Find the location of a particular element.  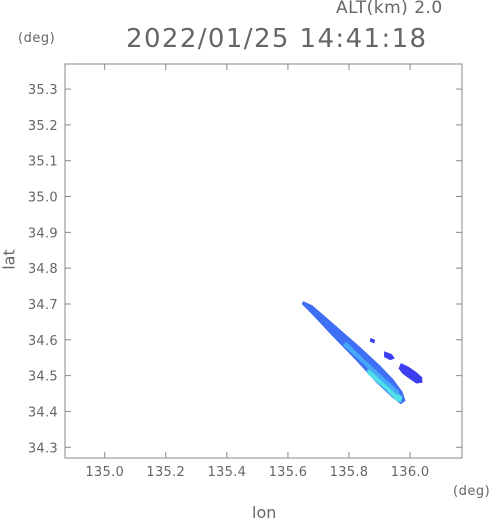

y-tick-label: 35.1 is located at coordinates (43, 162).